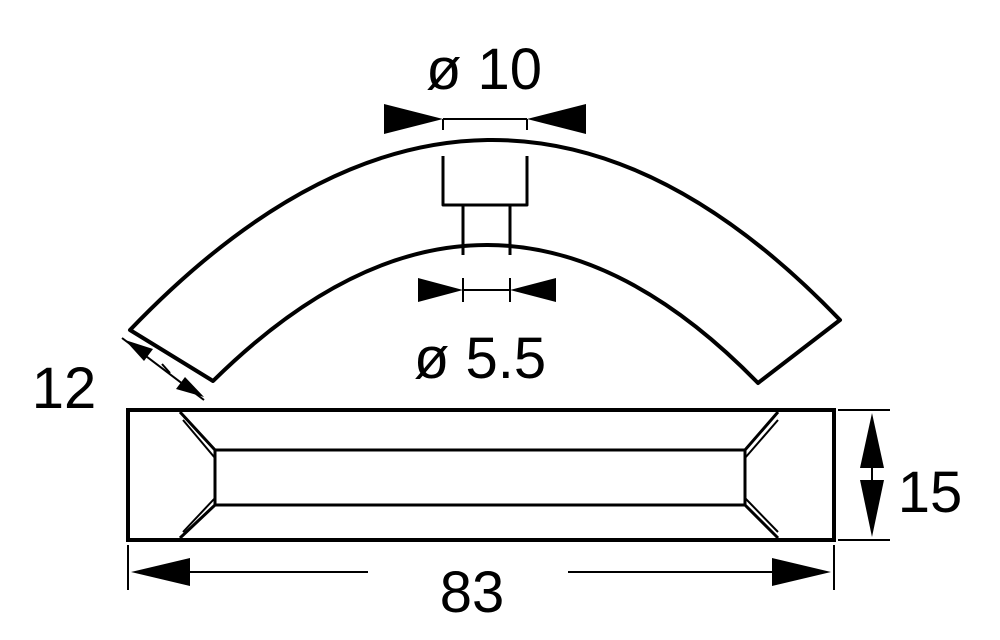  What do you see at coordinates (479, 521) in the screenshot?
I see `bevel-bottom` at bounding box center [479, 521].